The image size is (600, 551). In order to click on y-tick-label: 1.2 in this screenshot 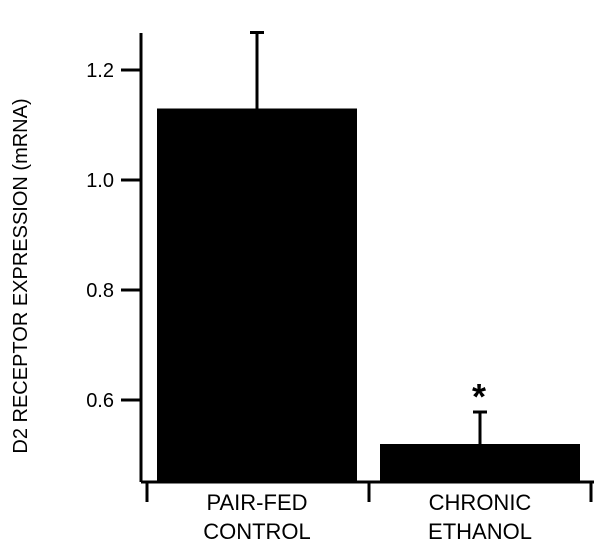, I will do `click(100, 71)`.